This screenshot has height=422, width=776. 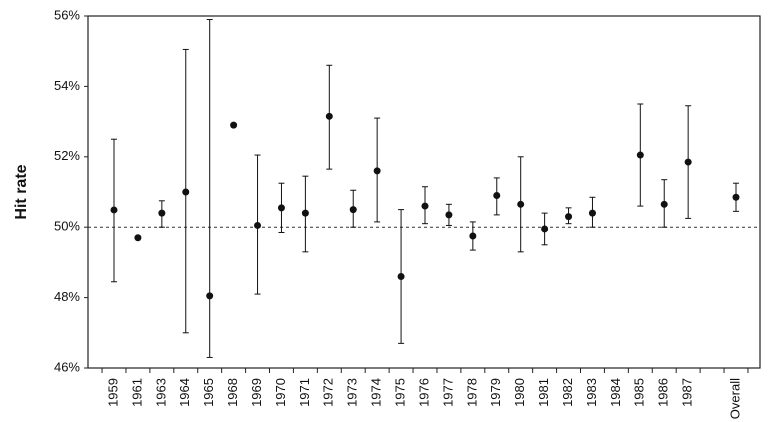 What do you see at coordinates (352, 392) in the screenshot?
I see `x-tick-label: 1973` at bounding box center [352, 392].